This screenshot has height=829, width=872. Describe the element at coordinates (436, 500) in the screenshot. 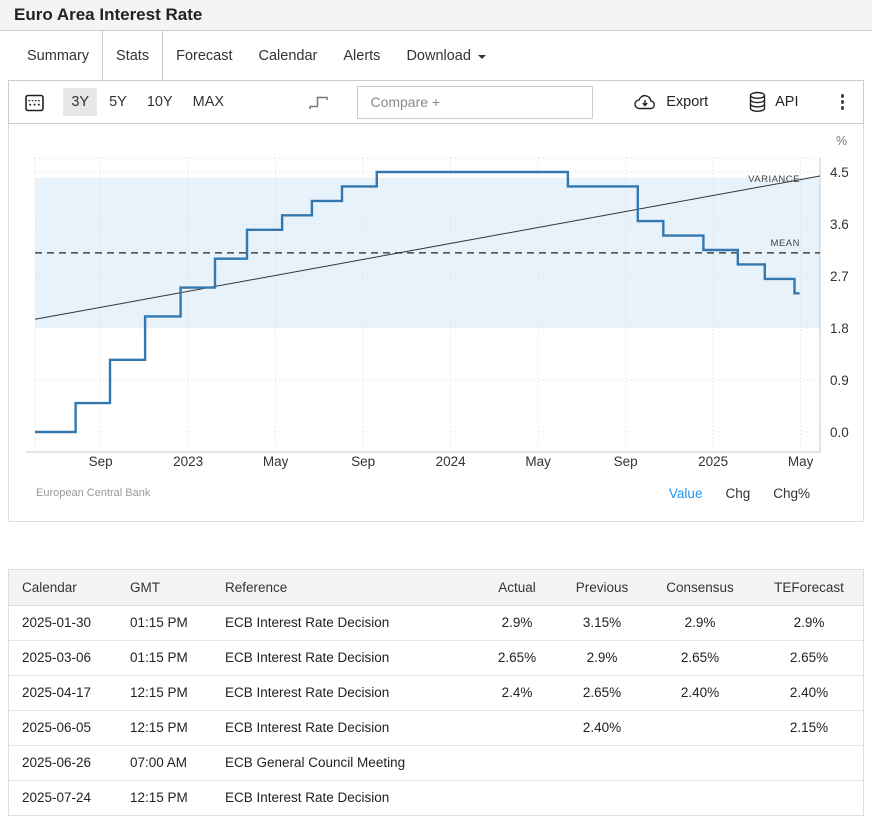

I see `chart-footer: European Central Bank Value Chg Chg%` at that location.